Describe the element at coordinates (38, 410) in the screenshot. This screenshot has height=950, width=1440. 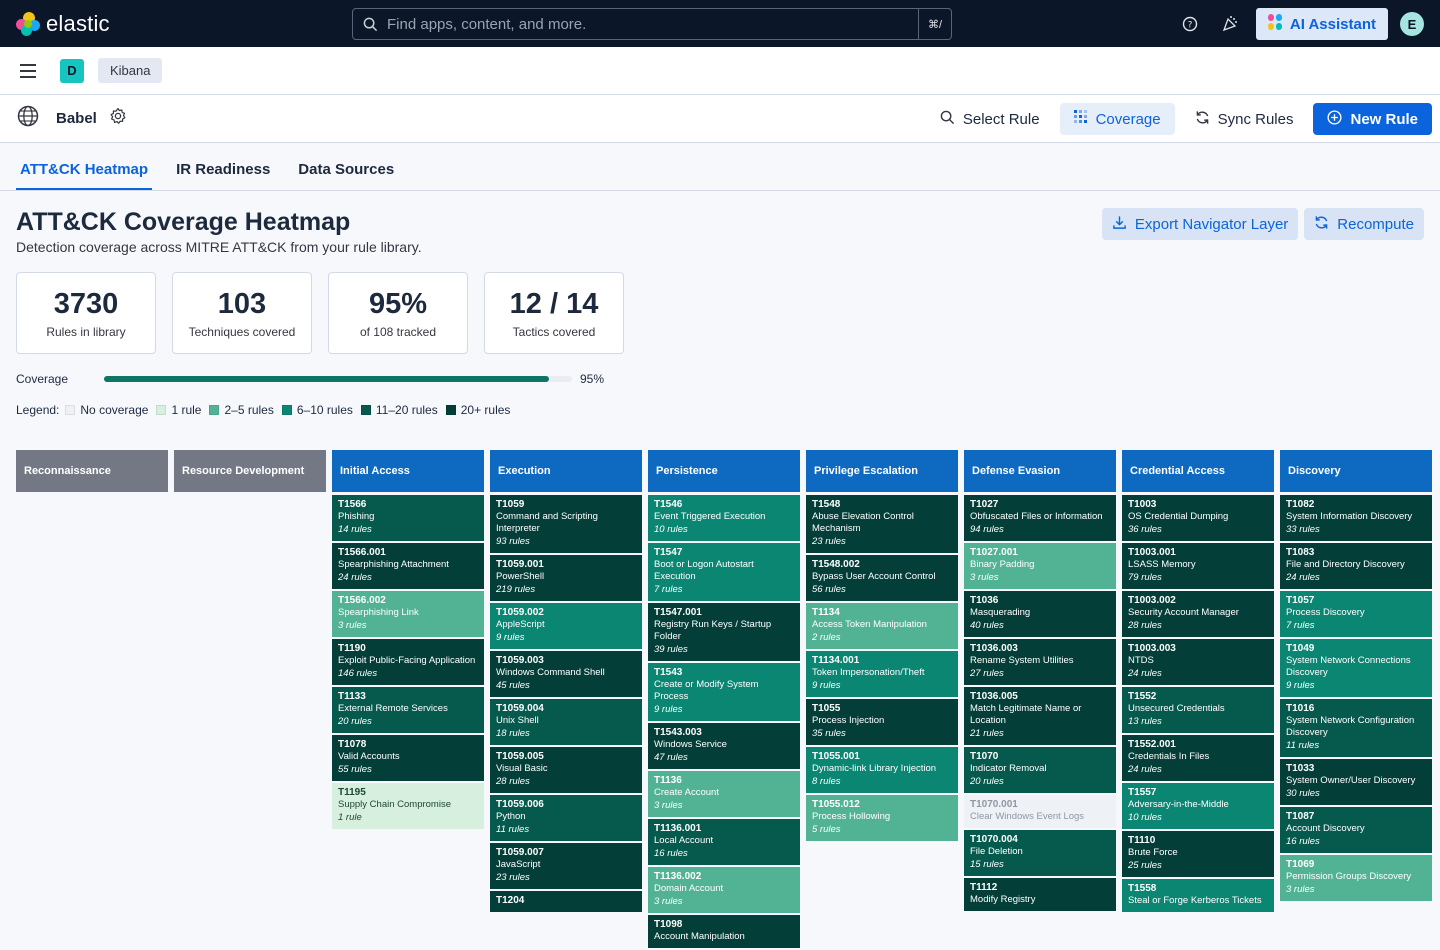
I see `legend-title: Legend:` at that location.